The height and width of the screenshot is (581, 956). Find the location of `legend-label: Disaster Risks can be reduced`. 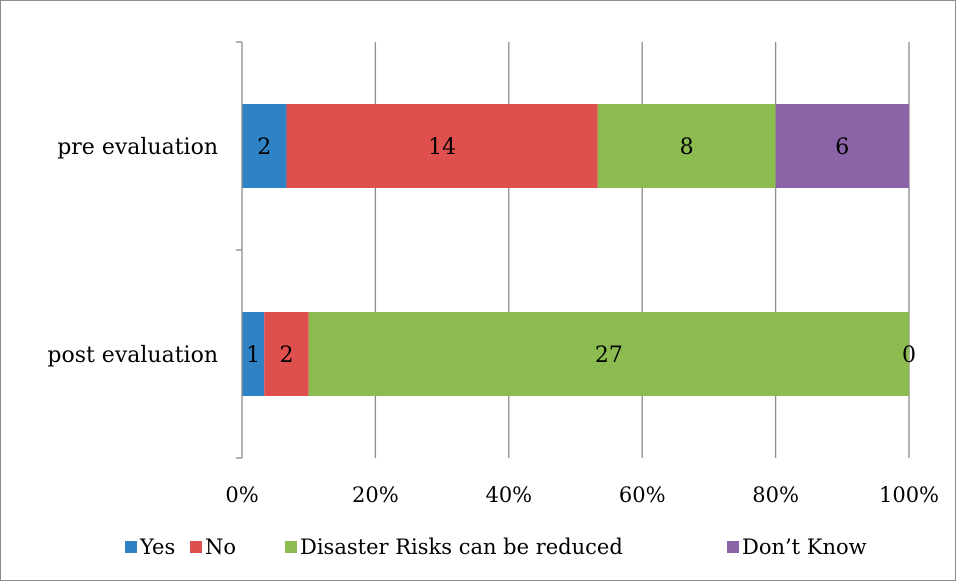

legend-label: Disaster Risks can be reduced is located at coordinates (461, 547).